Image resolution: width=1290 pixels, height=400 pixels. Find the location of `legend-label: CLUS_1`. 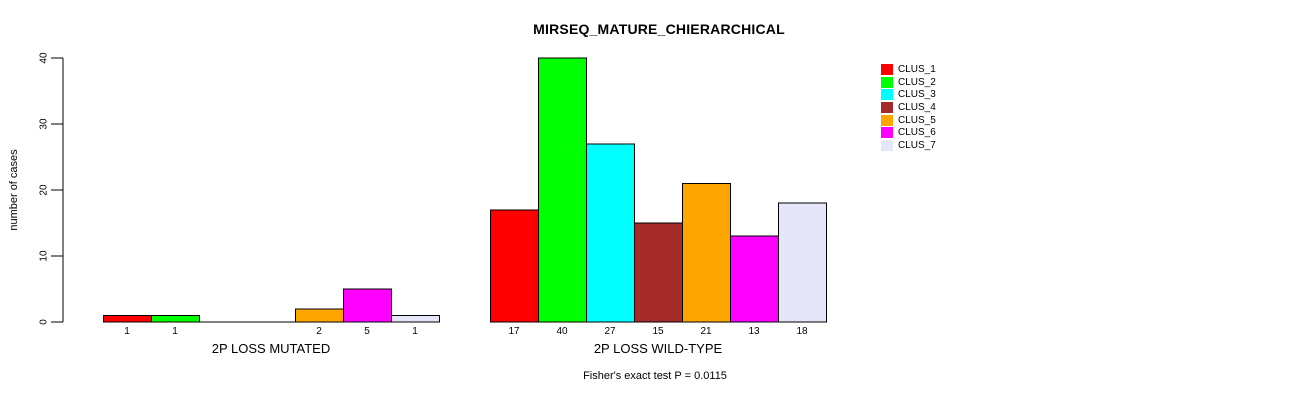

legend-label: CLUS_1 is located at coordinates (917, 69).